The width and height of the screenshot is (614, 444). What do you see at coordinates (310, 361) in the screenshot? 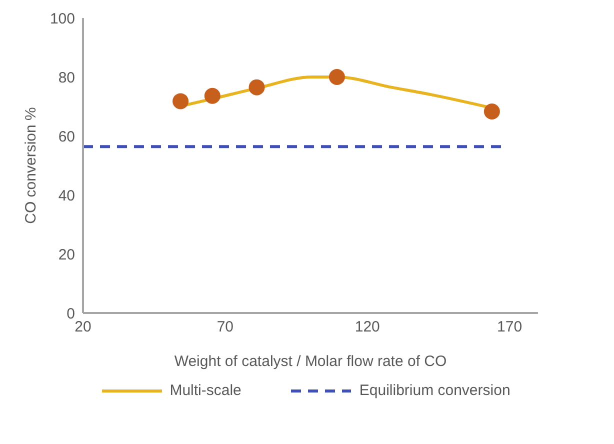
I see `x-axis-title: Weight of catalyst / Molar flow rate of CO` at bounding box center [310, 361].